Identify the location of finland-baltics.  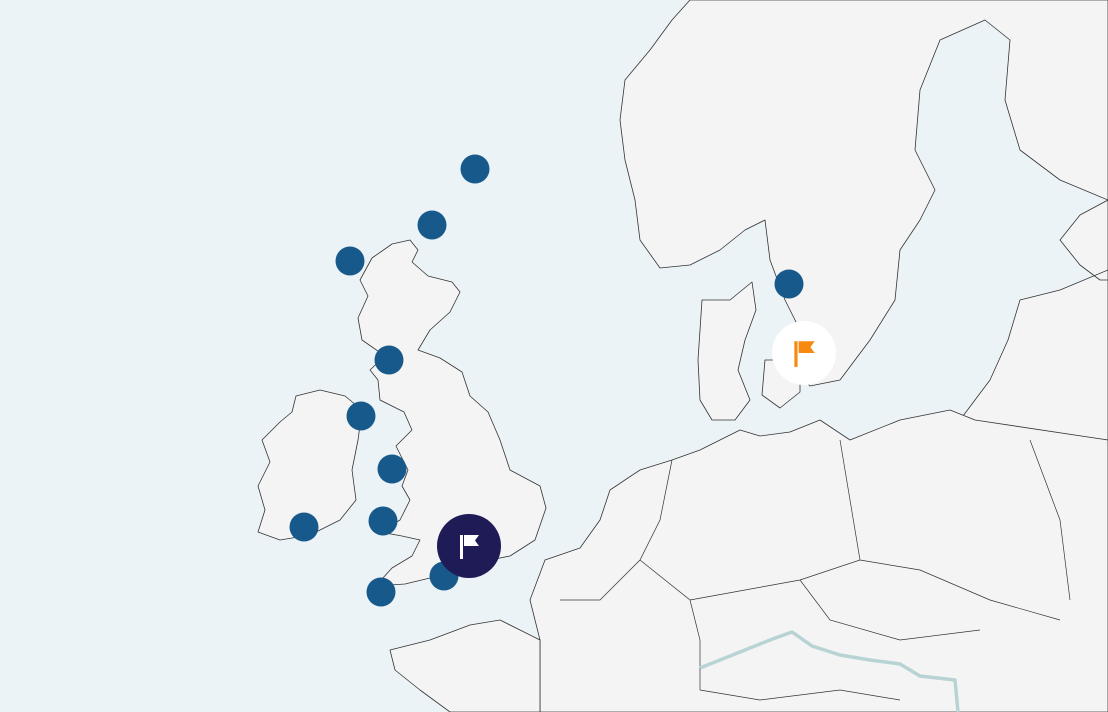
(1033, 320).